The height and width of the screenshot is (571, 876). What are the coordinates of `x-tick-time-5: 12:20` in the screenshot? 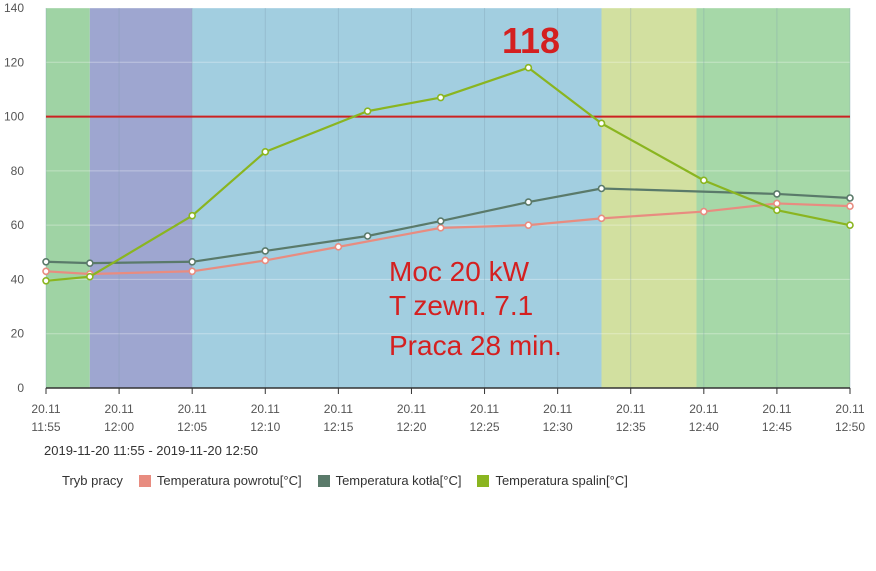 It's located at (411, 427).